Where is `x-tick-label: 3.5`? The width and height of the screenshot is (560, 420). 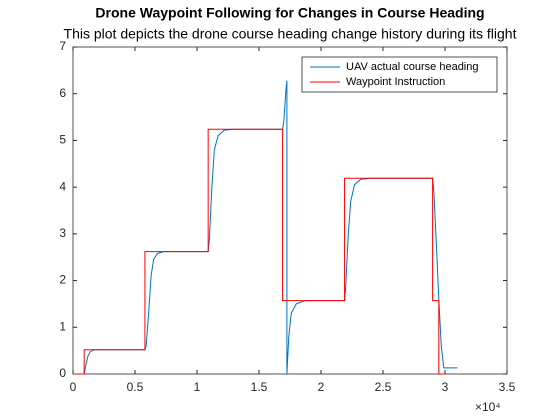 x-tick-label: 3.5 is located at coordinates (507, 387).